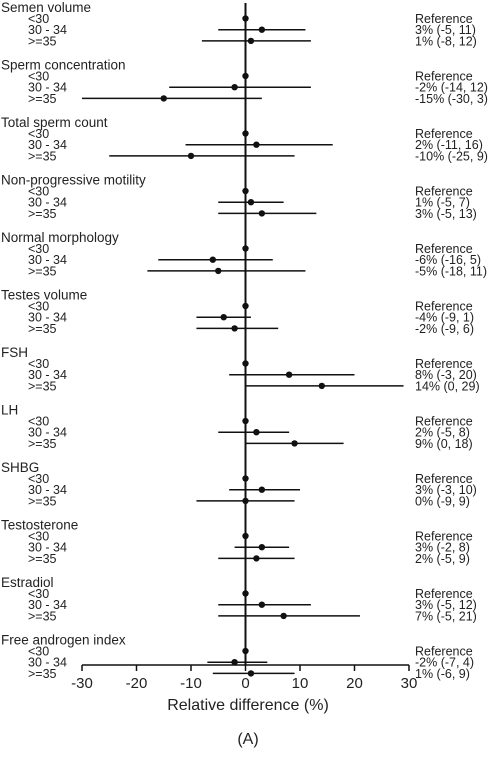  Describe the element at coordinates (409, 683) in the screenshot. I see `x-tick-label: 30` at that location.